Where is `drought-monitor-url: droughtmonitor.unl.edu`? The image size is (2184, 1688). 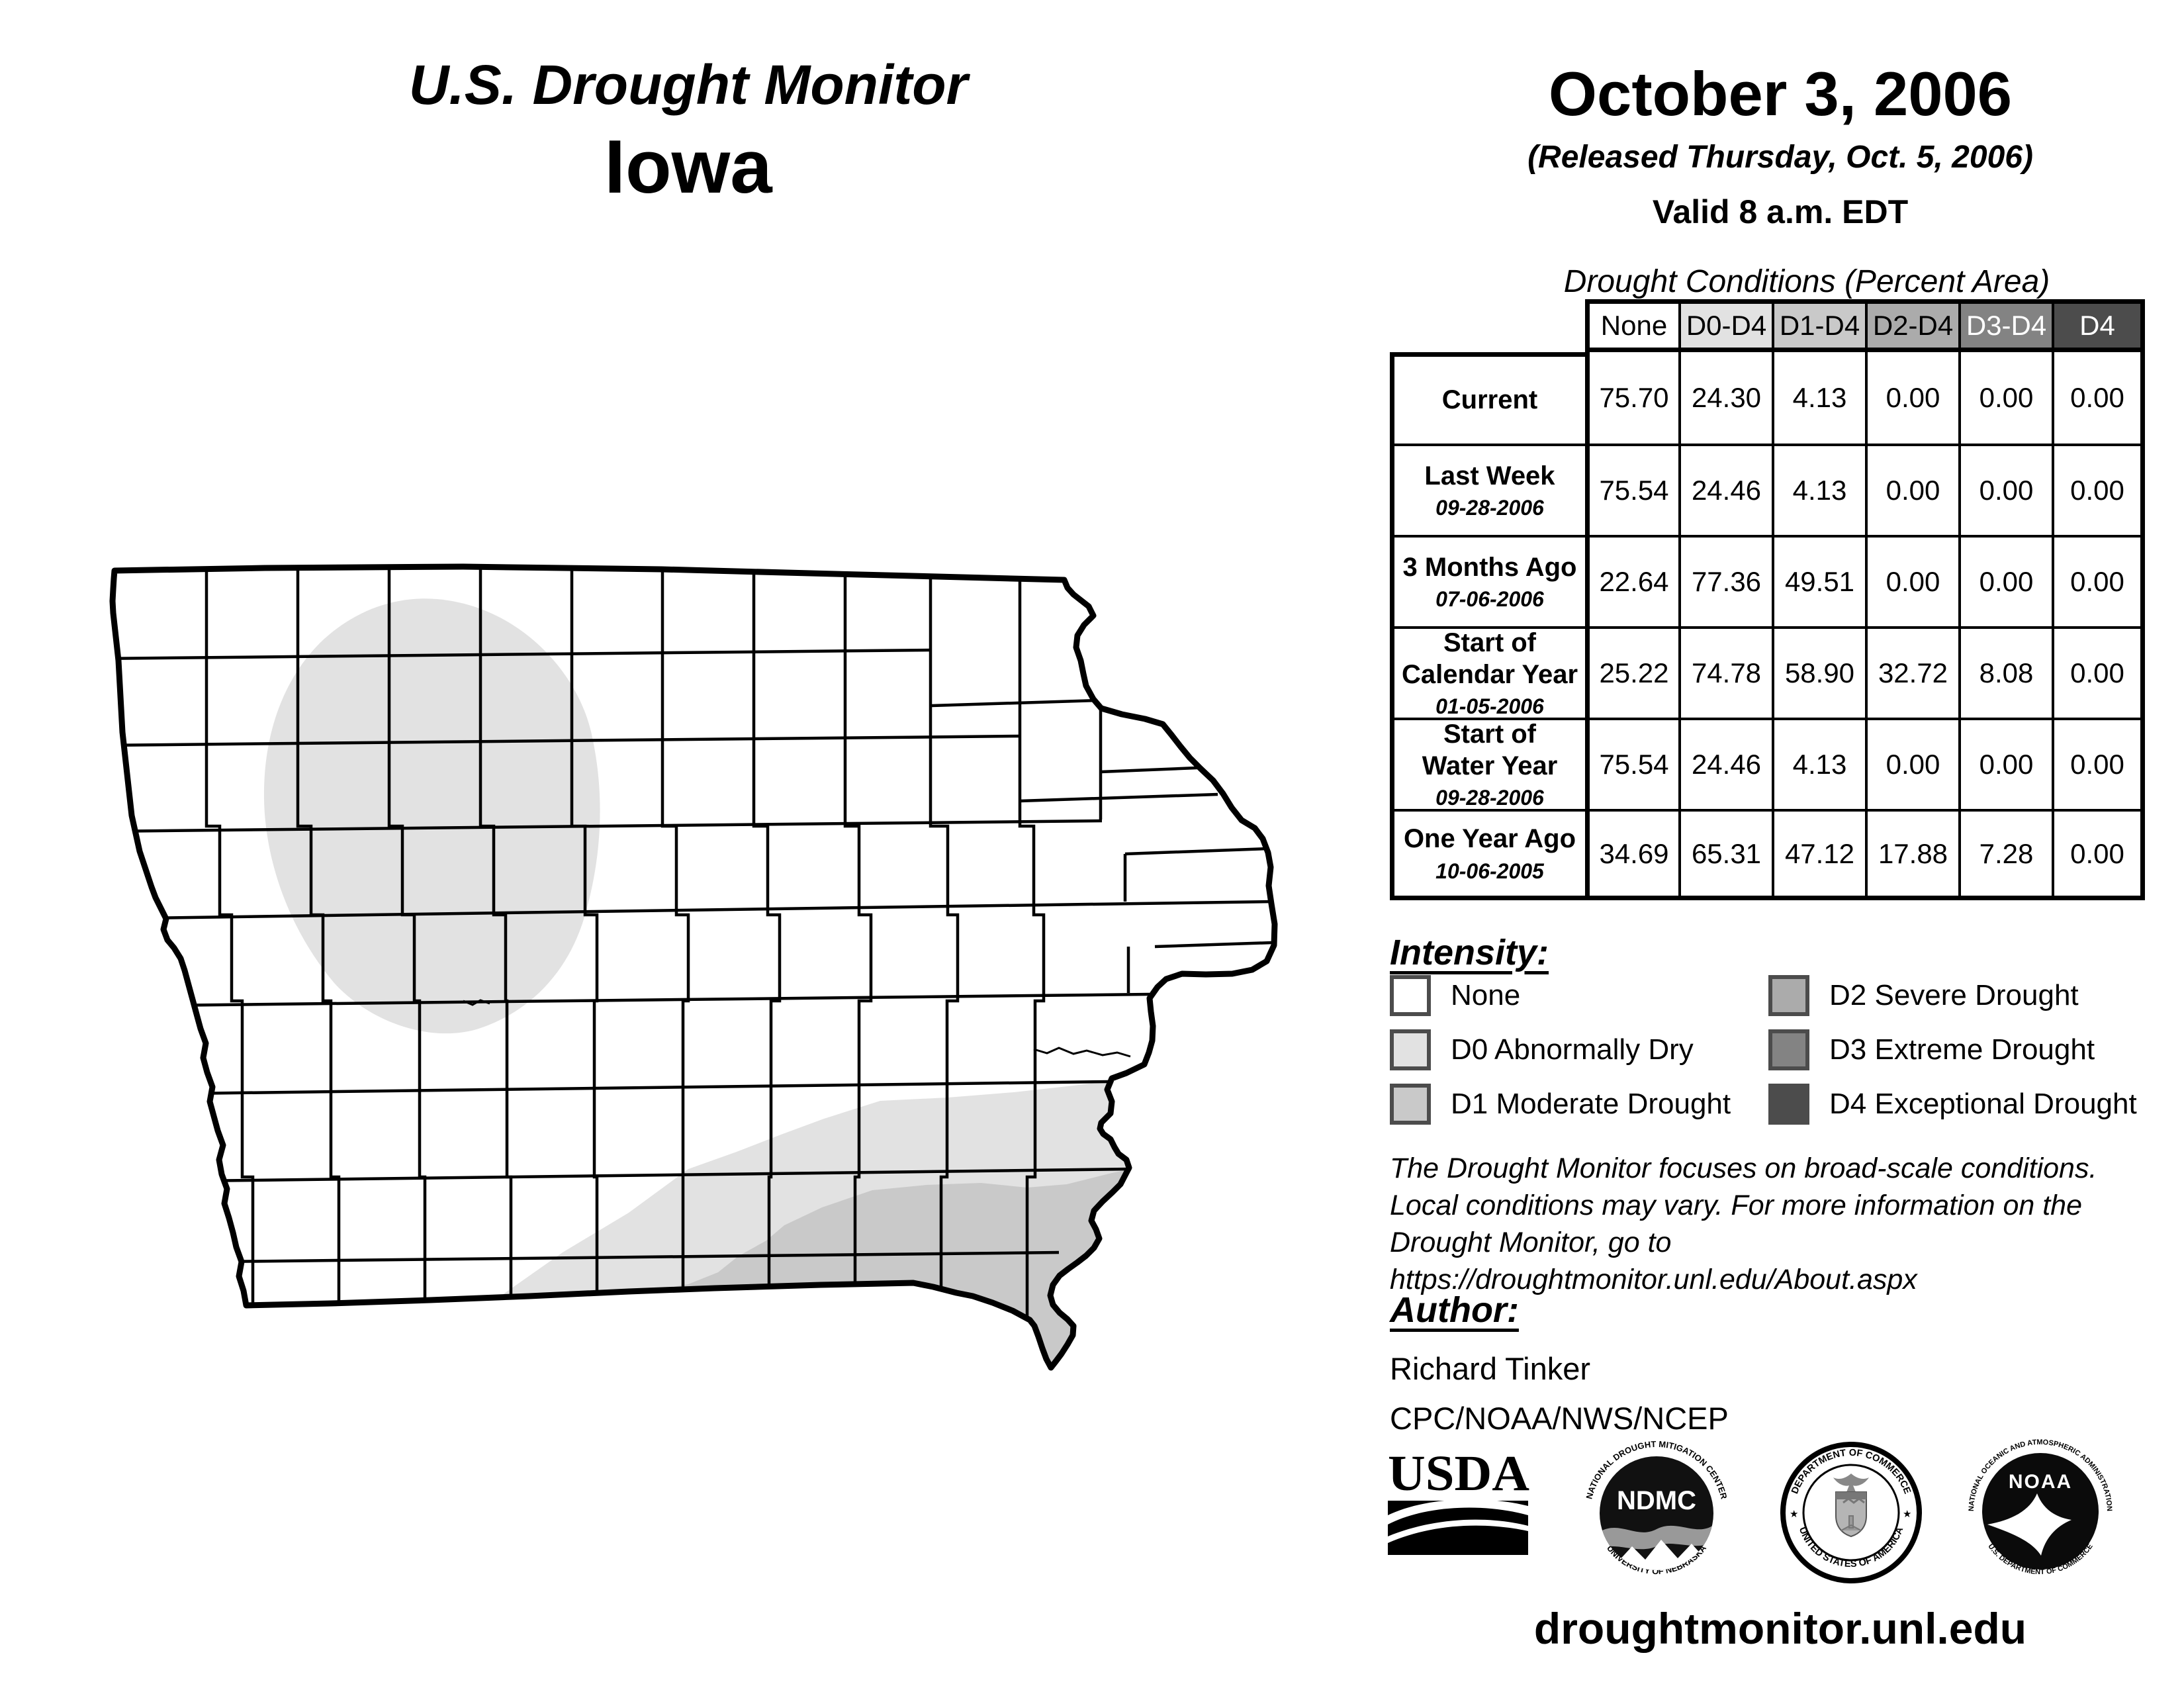
drought-monitor-url: droughtmonitor.unl.edu is located at coordinates (1780, 1628).